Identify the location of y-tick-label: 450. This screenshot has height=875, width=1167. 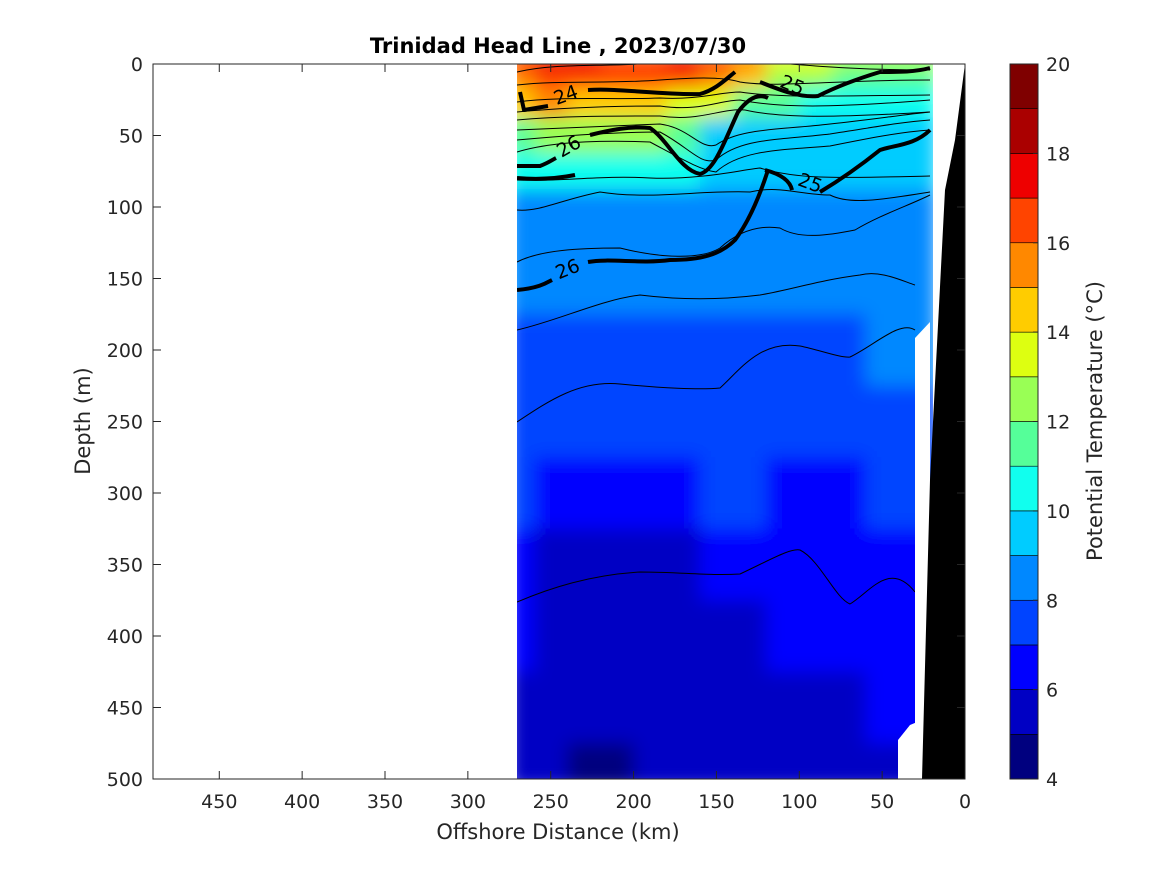
(125, 709).